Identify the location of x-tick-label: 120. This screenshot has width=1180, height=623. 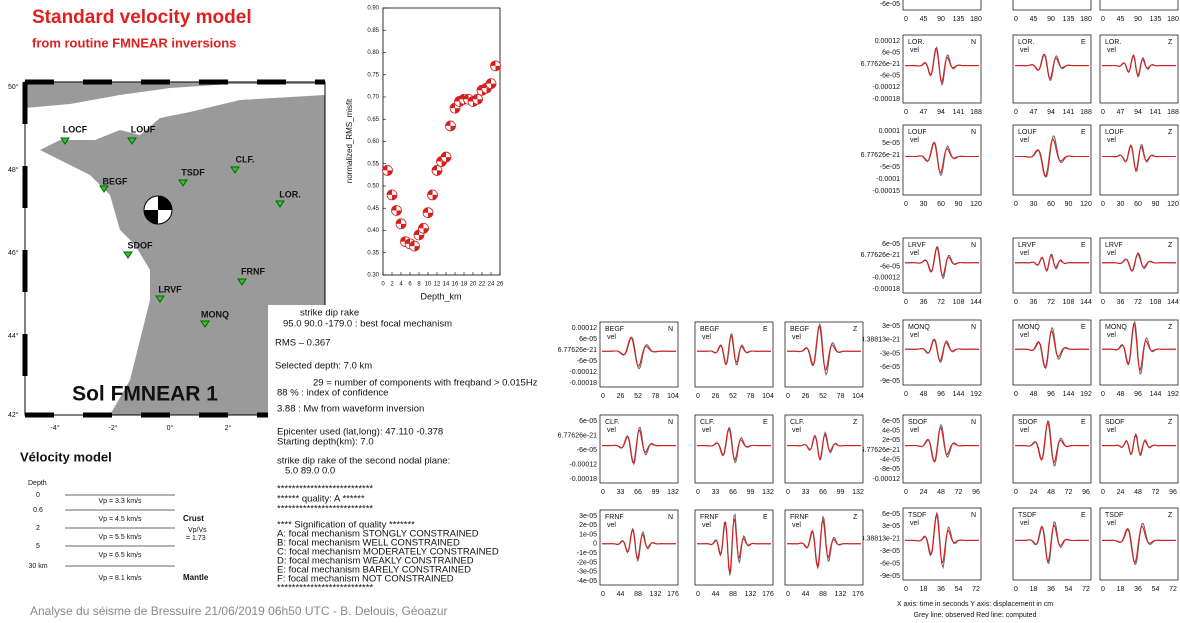
(1173, 204).